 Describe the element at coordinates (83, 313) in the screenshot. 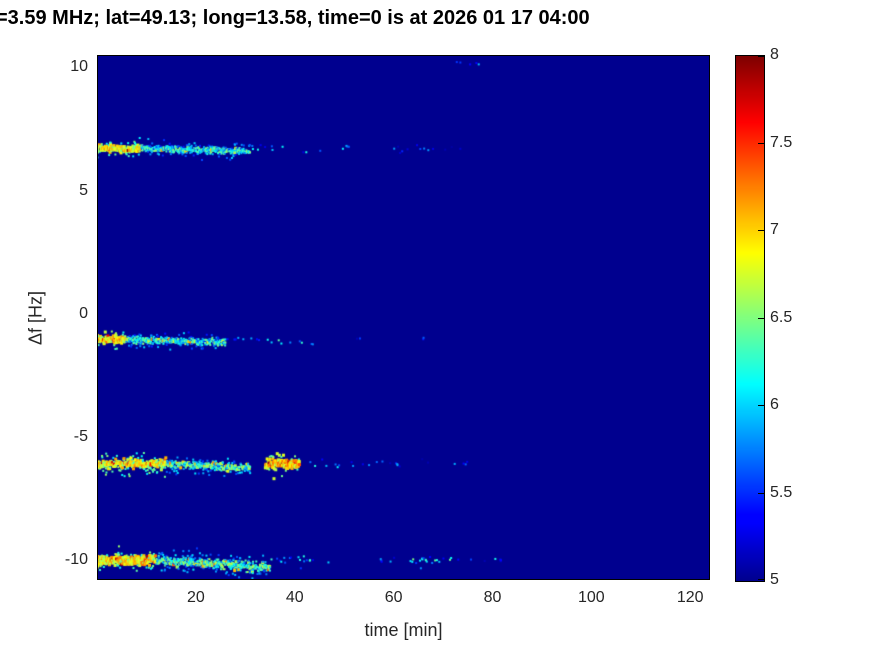

I see `y-tick-label: 0` at that location.